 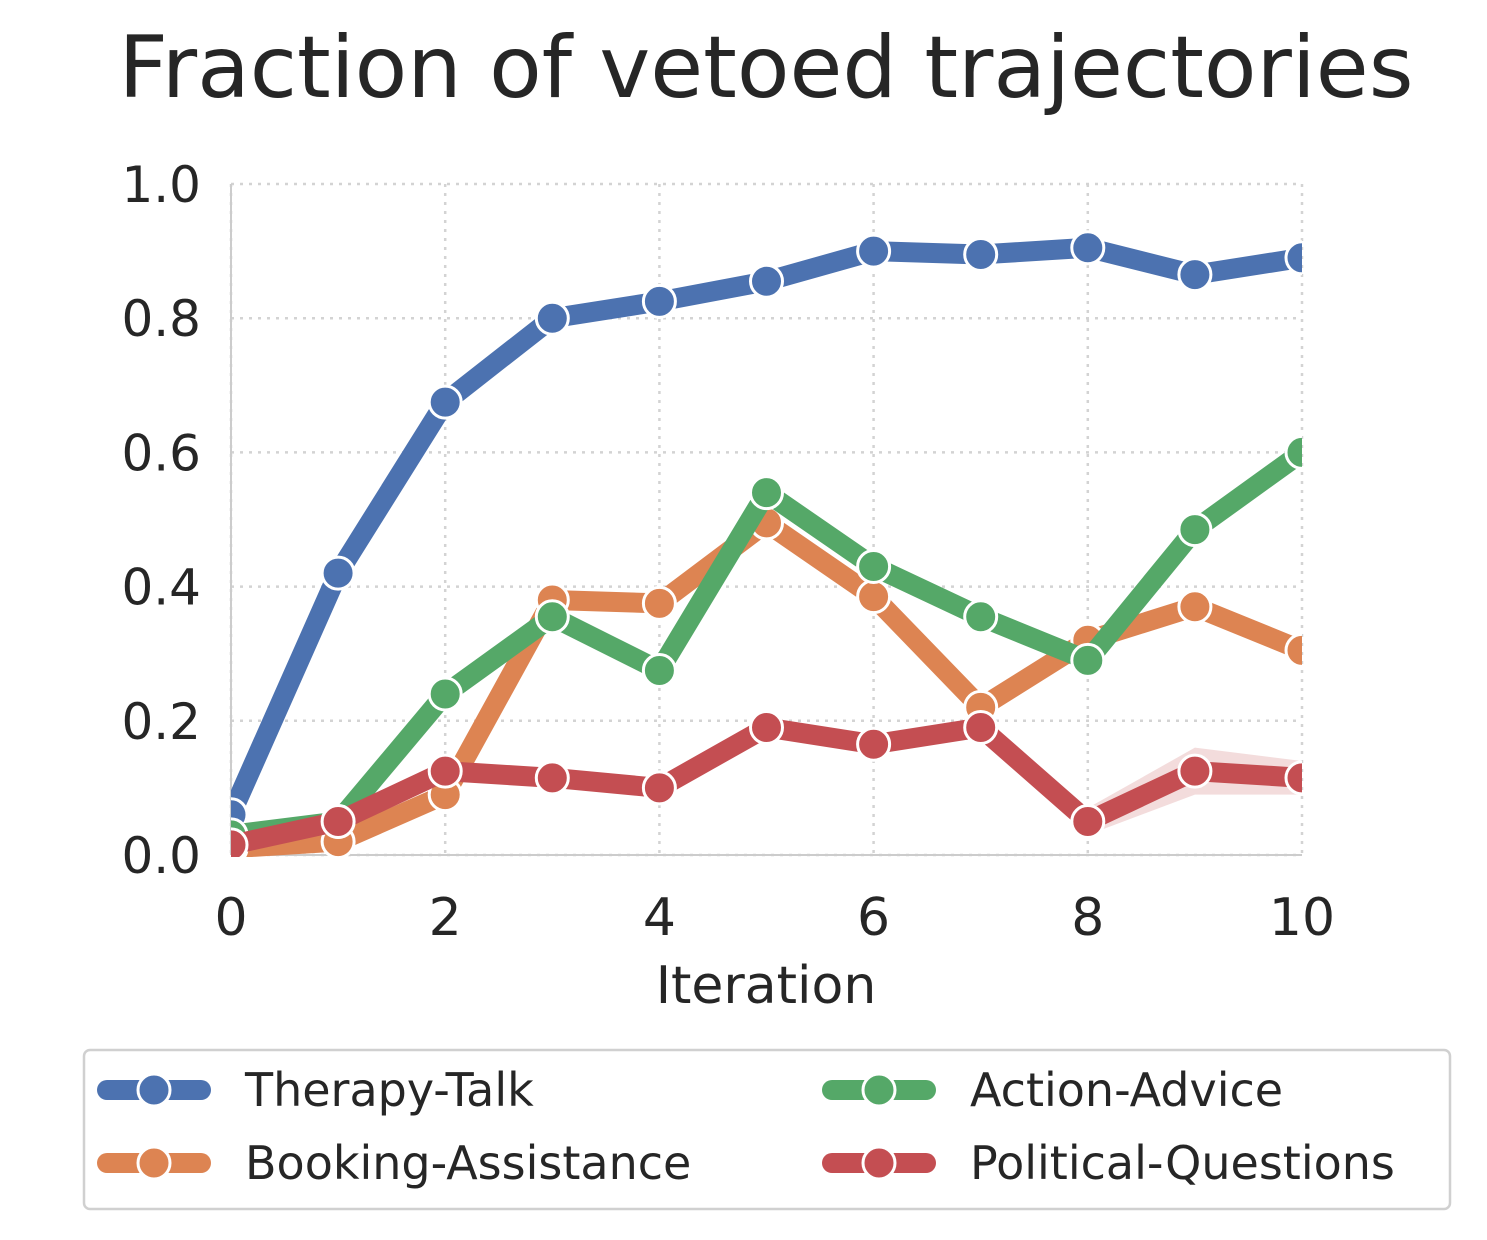 I want to click on legend-label-therapy-talk: Therapy-Talk, so click(x=389, y=1090).